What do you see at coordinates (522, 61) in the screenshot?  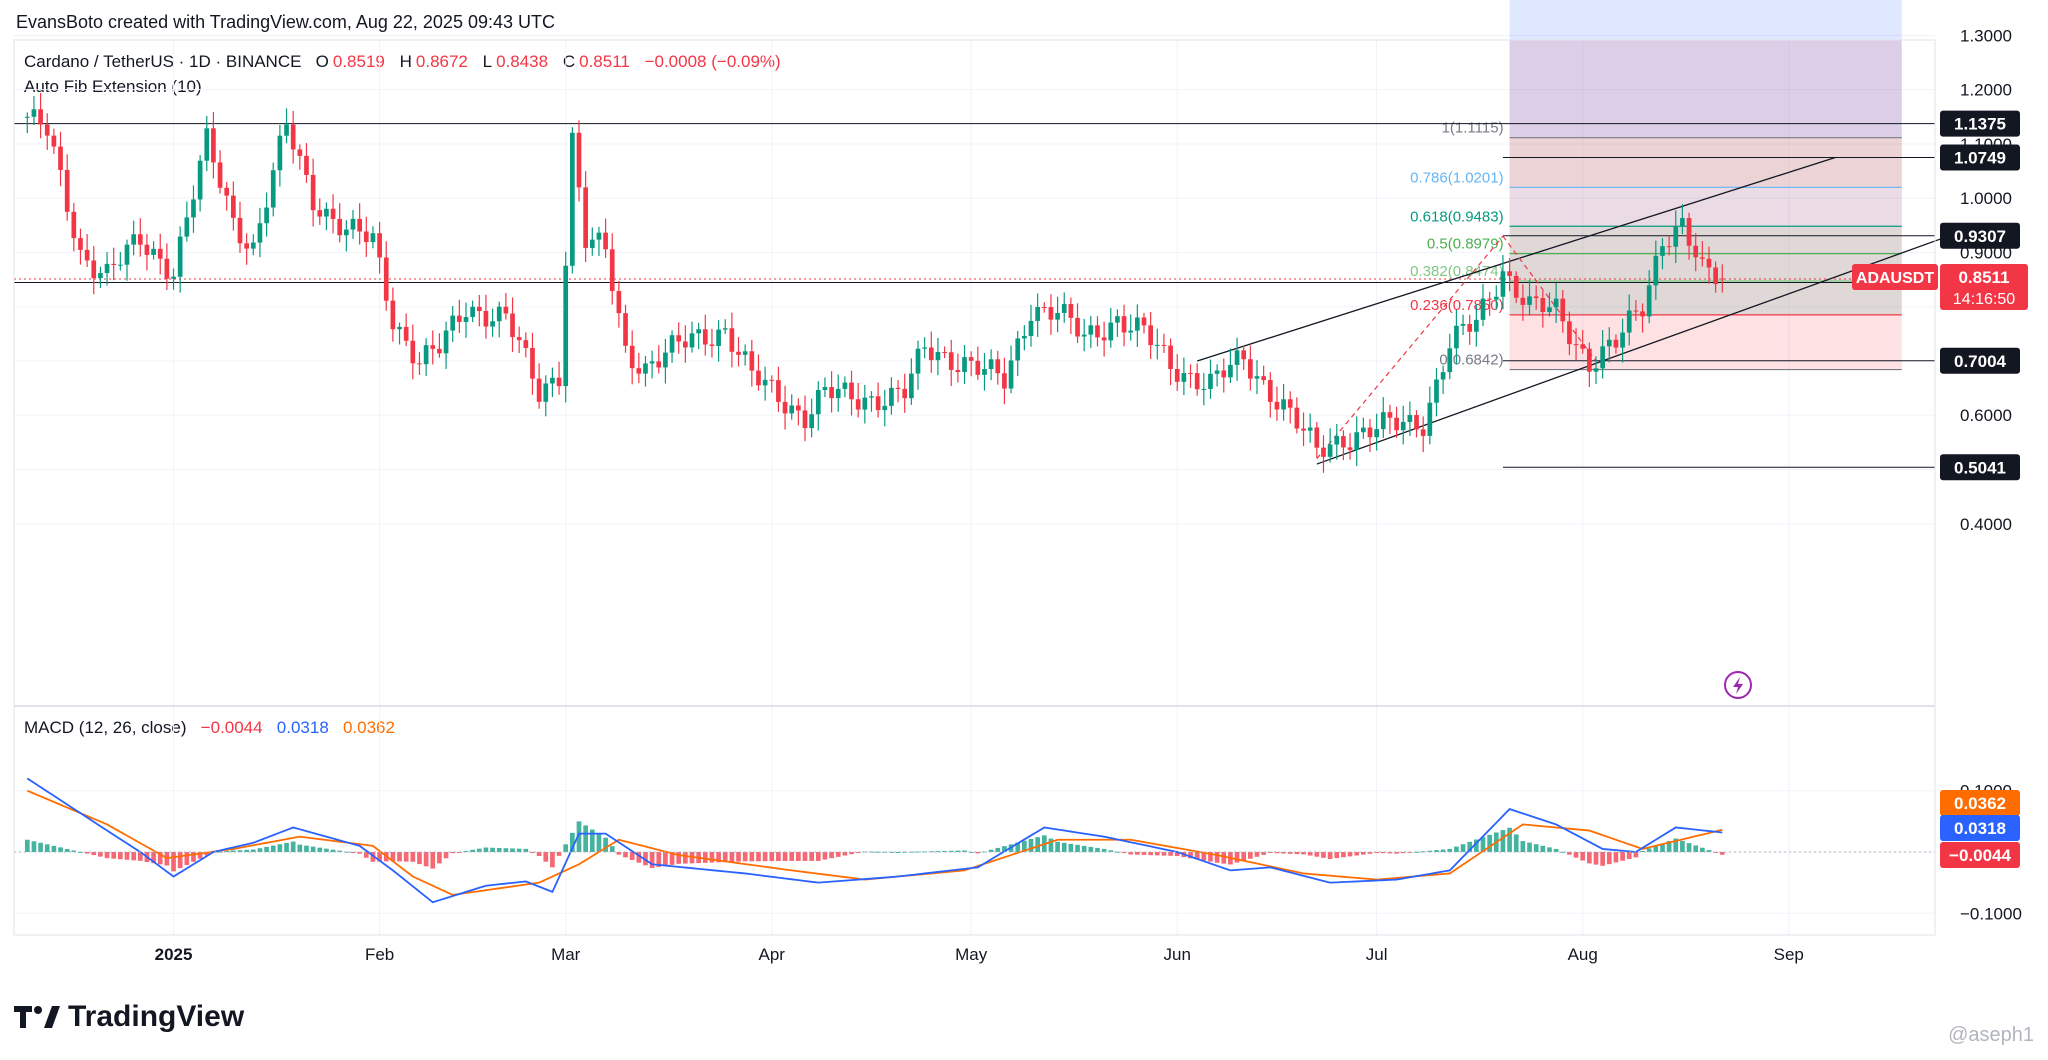 I see `low-value: 0.8438` at bounding box center [522, 61].